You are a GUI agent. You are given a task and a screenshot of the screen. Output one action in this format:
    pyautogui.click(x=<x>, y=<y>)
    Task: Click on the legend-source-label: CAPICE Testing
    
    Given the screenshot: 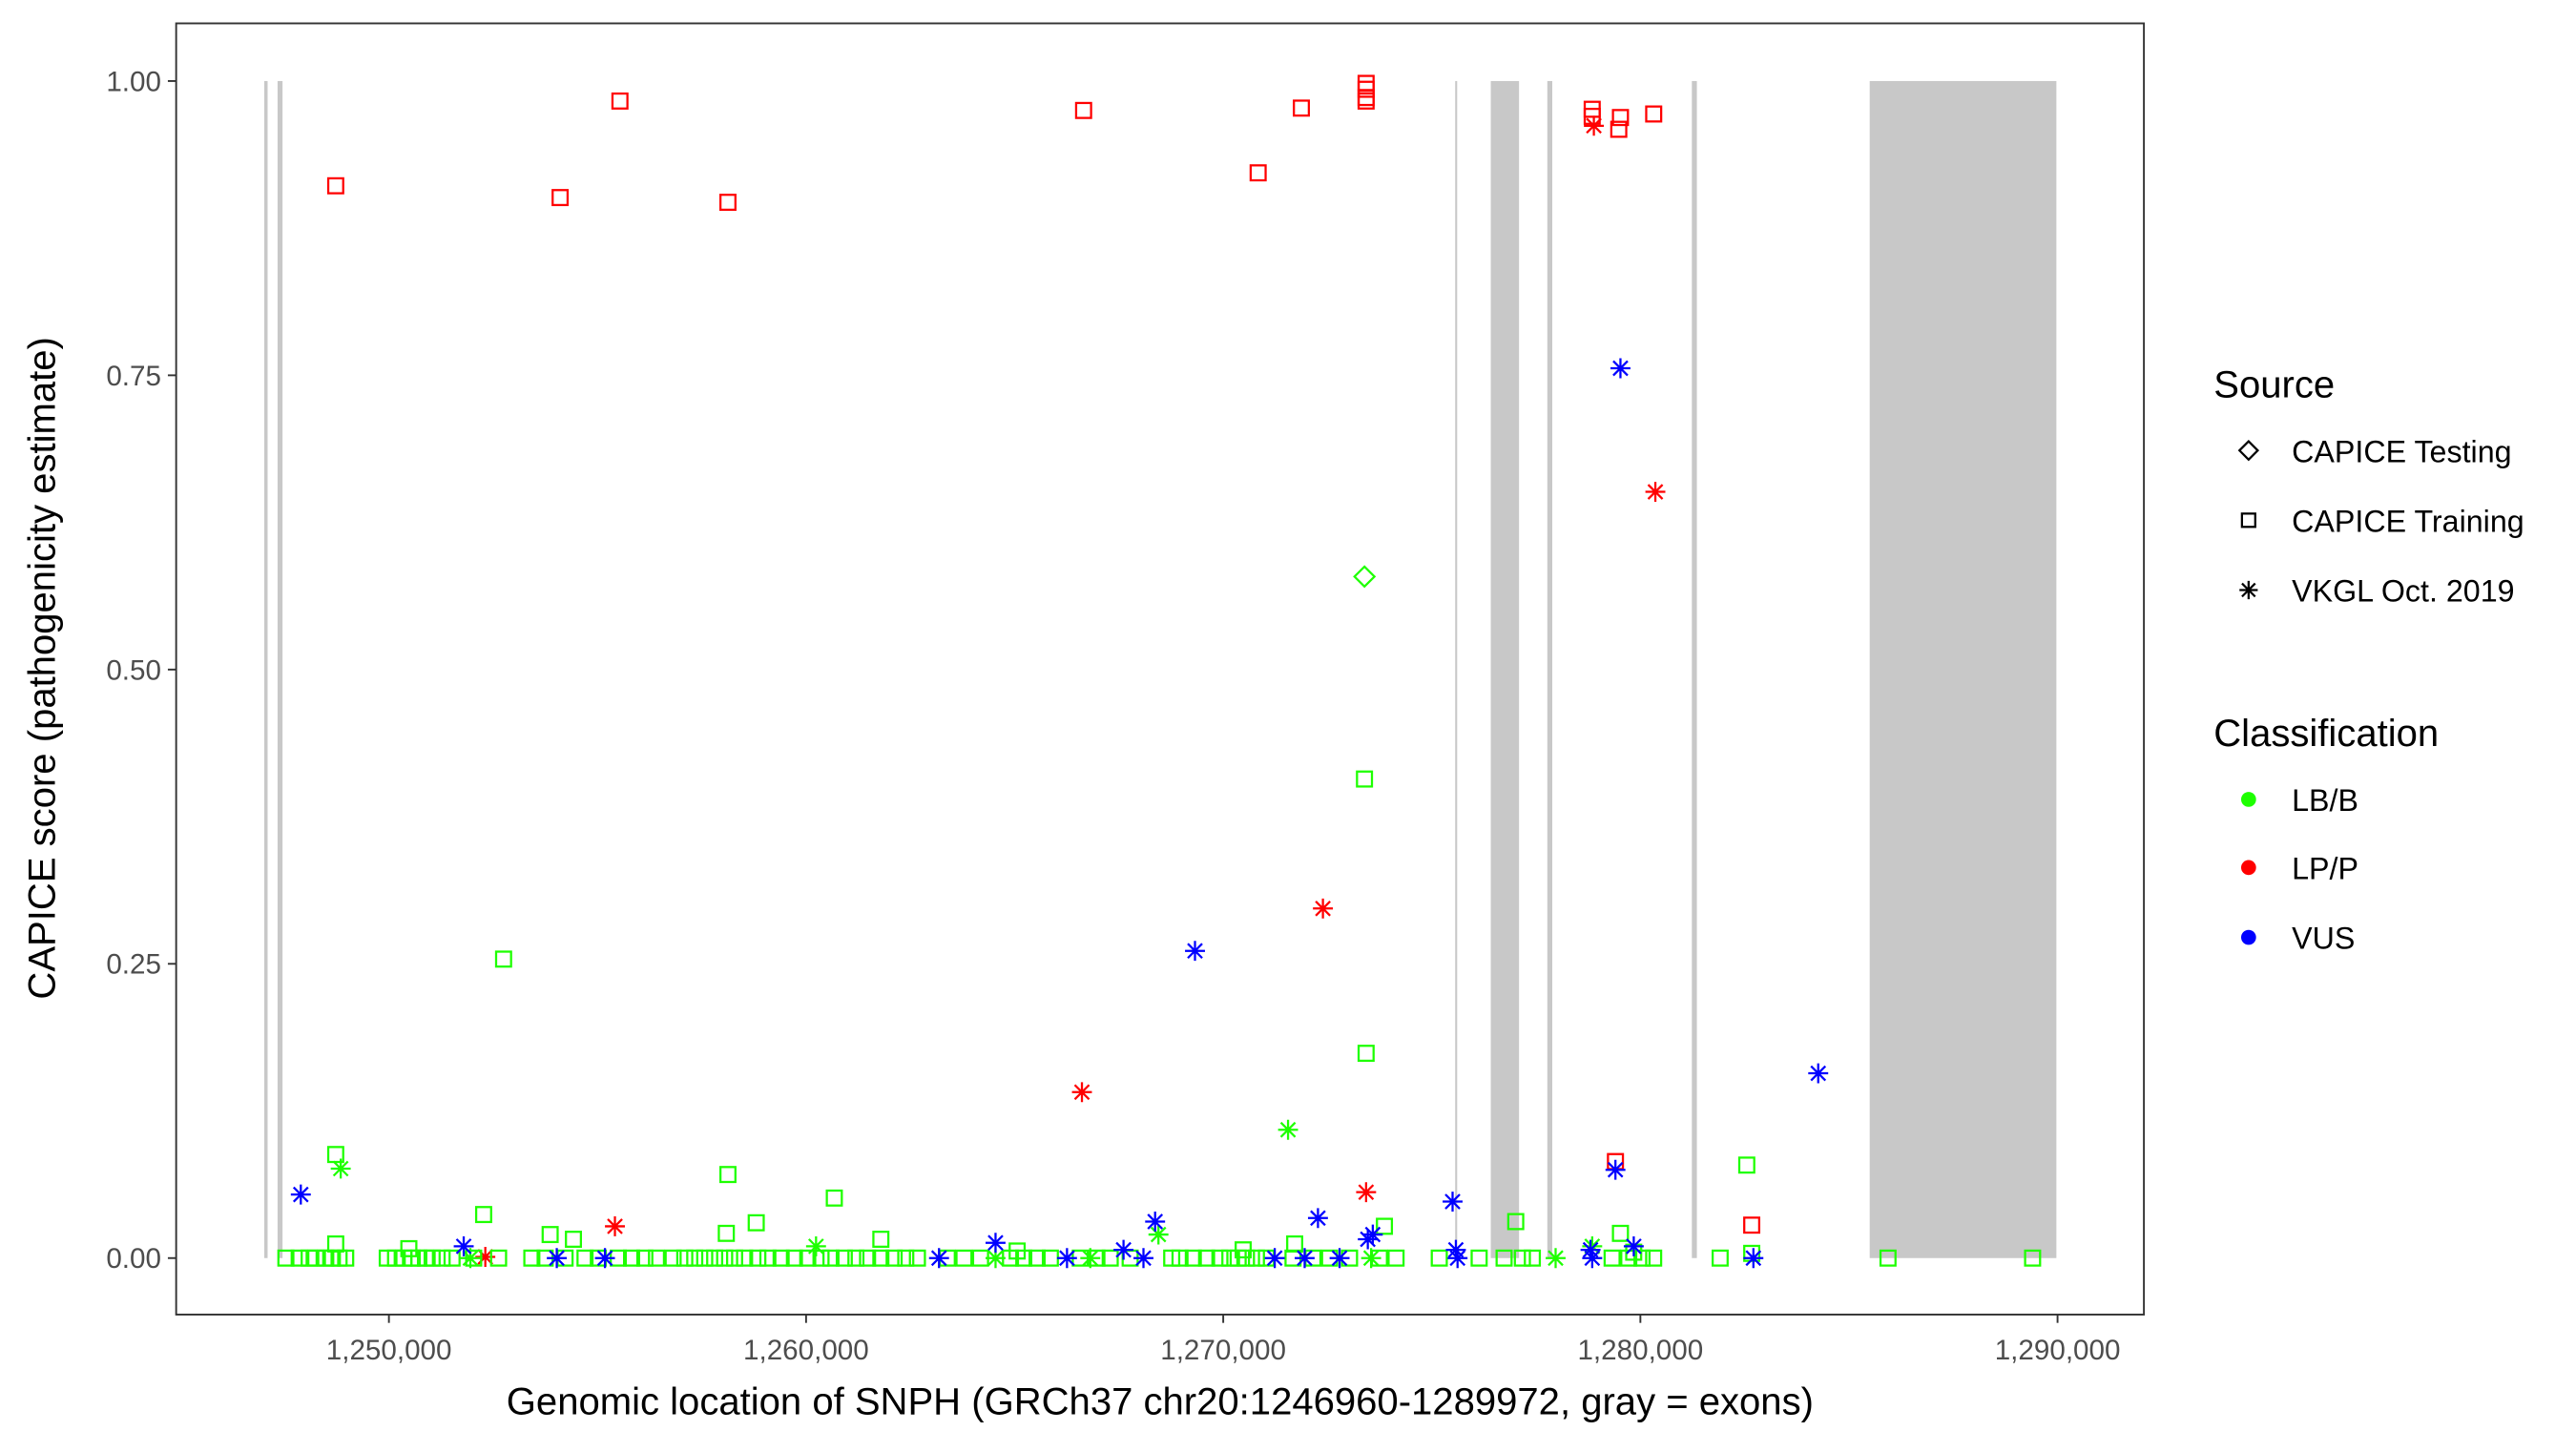 What is the action you would take?
    pyautogui.click(x=2401, y=451)
    